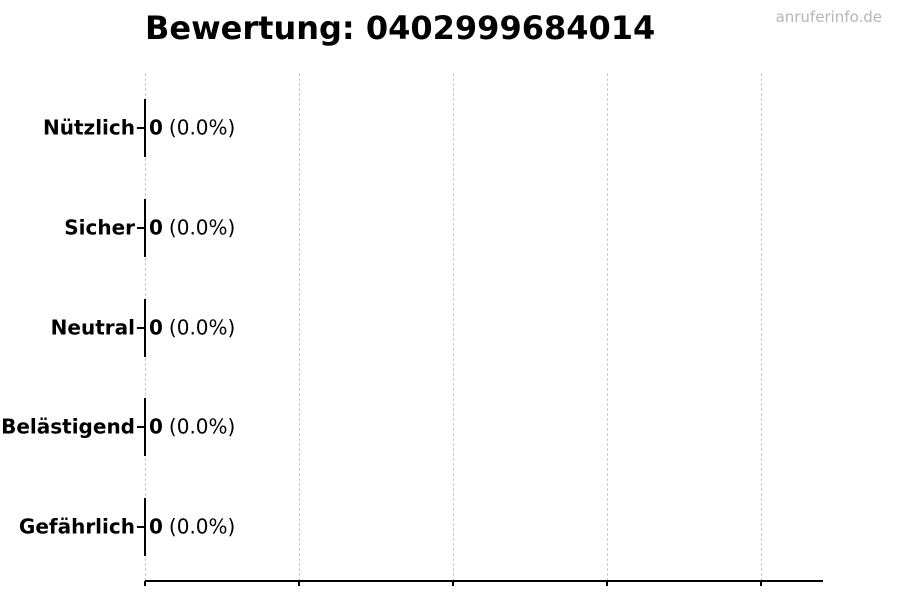 The width and height of the screenshot is (900, 600). I want to click on chart-title: Bewertung: 0402999684014, so click(400, 28).